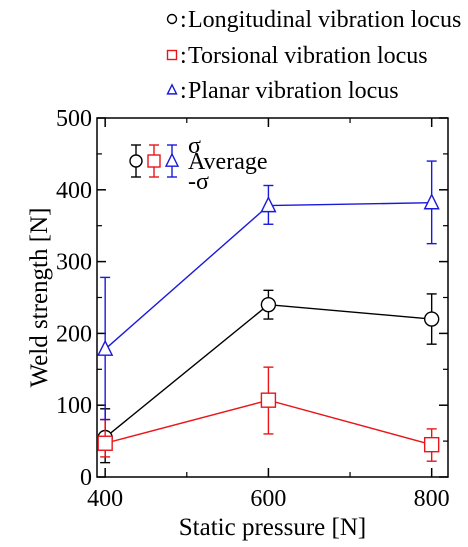 This screenshot has height=547, width=468. Describe the element at coordinates (74, 263) in the screenshot. I see `y-tick-label: 300` at that location.